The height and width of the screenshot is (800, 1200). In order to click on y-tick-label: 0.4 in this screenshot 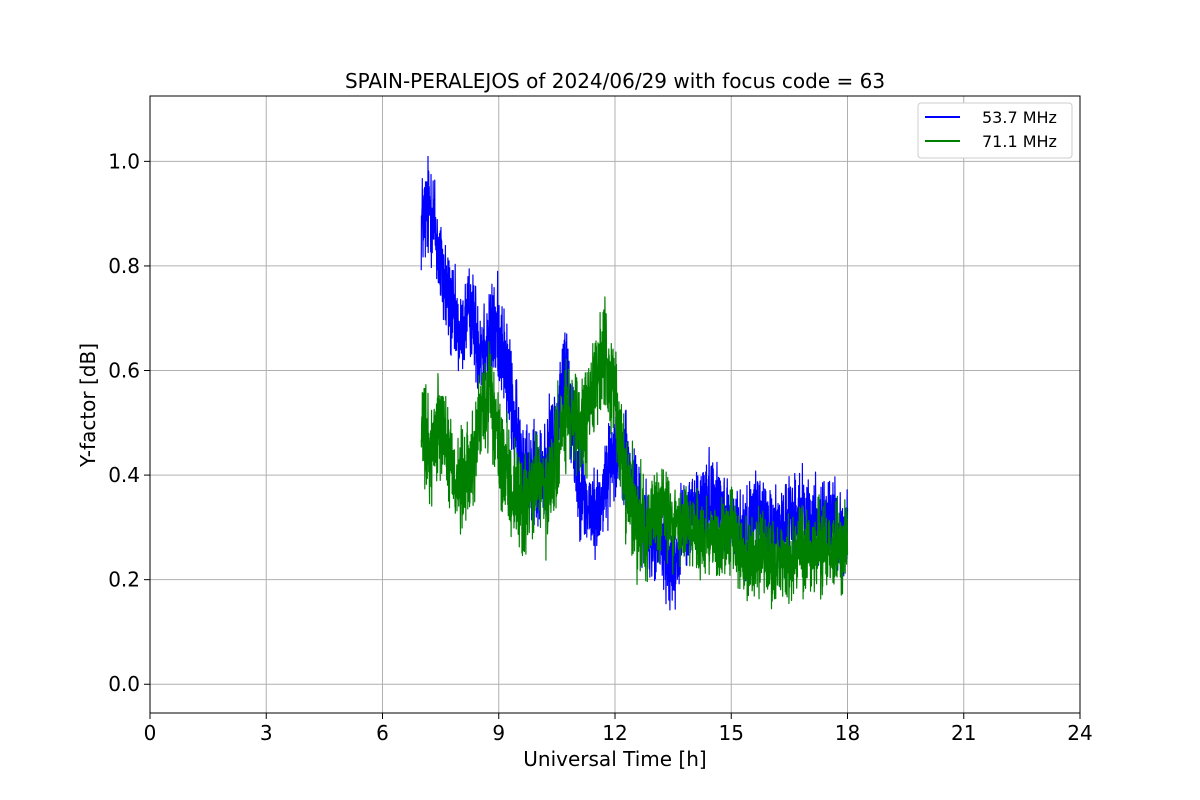, I will do `click(124, 475)`.